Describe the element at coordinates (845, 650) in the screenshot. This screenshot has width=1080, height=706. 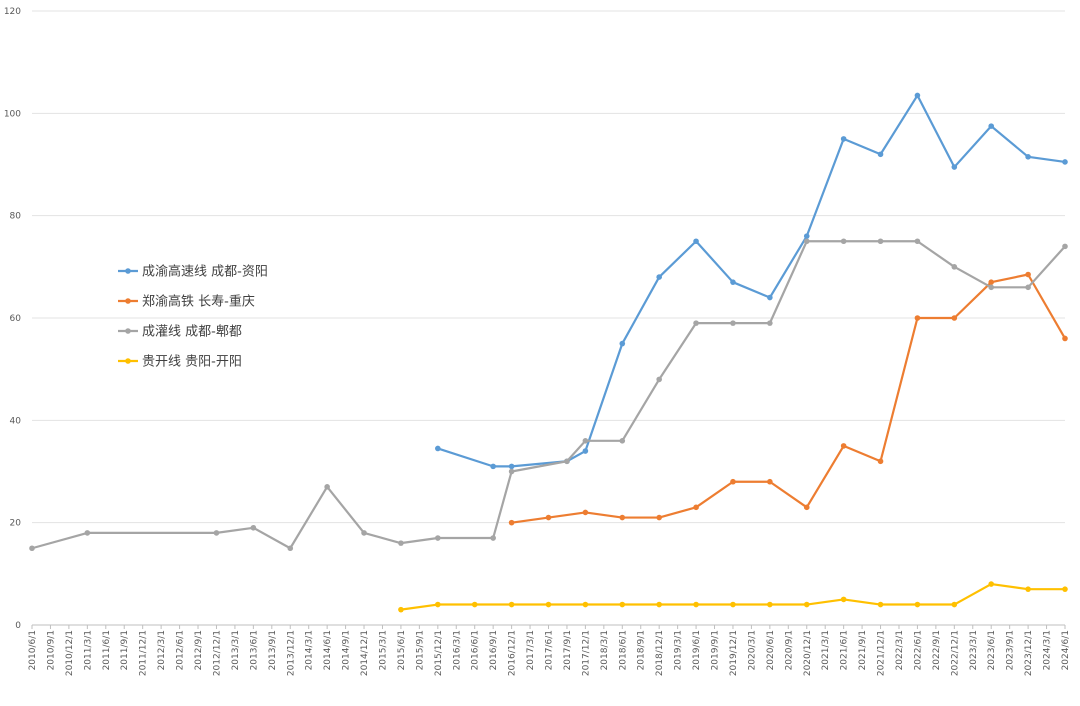
I see `x-tick-label: 2021/6/1` at that location.